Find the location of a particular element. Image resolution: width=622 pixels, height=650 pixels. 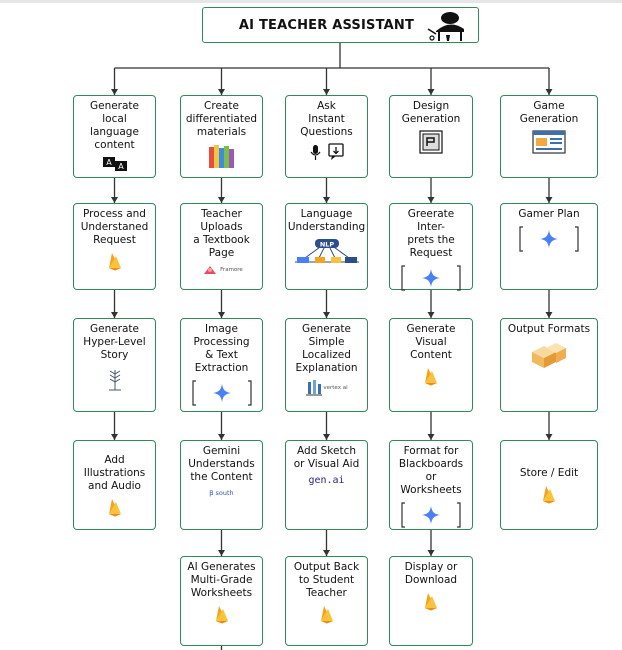

step-label: Greerate Inter- prets the Request is located at coordinates (431, 233).